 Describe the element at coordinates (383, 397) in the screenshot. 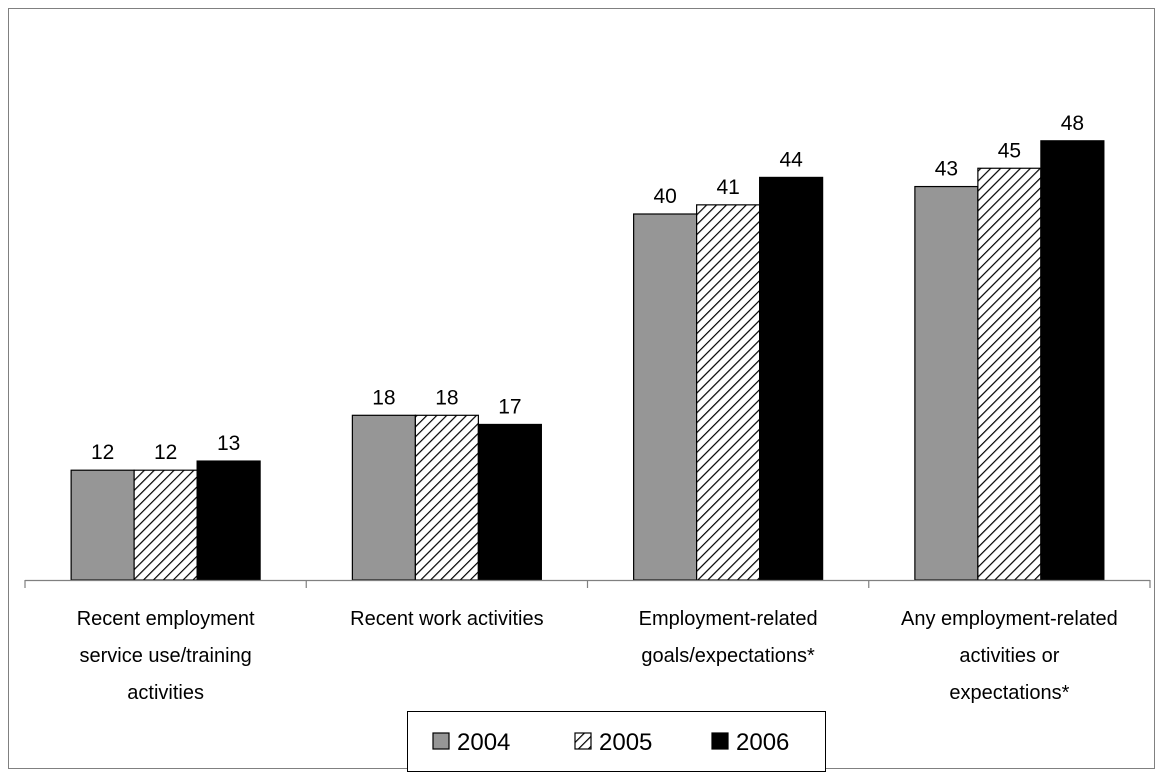

I see `data-label-2004-cat-2: 18` at that location.